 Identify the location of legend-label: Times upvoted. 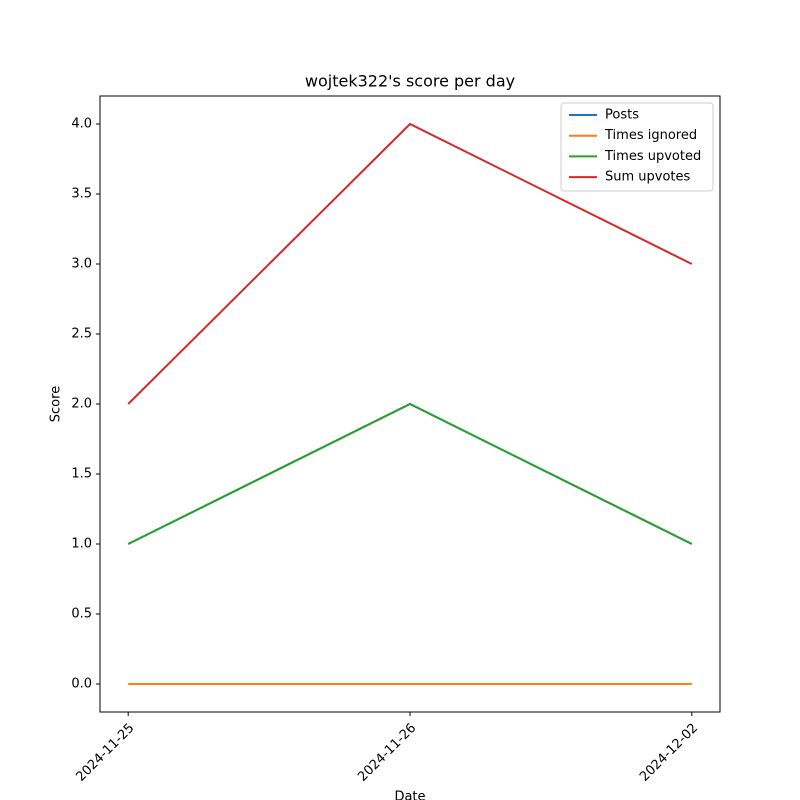
(652, 156).